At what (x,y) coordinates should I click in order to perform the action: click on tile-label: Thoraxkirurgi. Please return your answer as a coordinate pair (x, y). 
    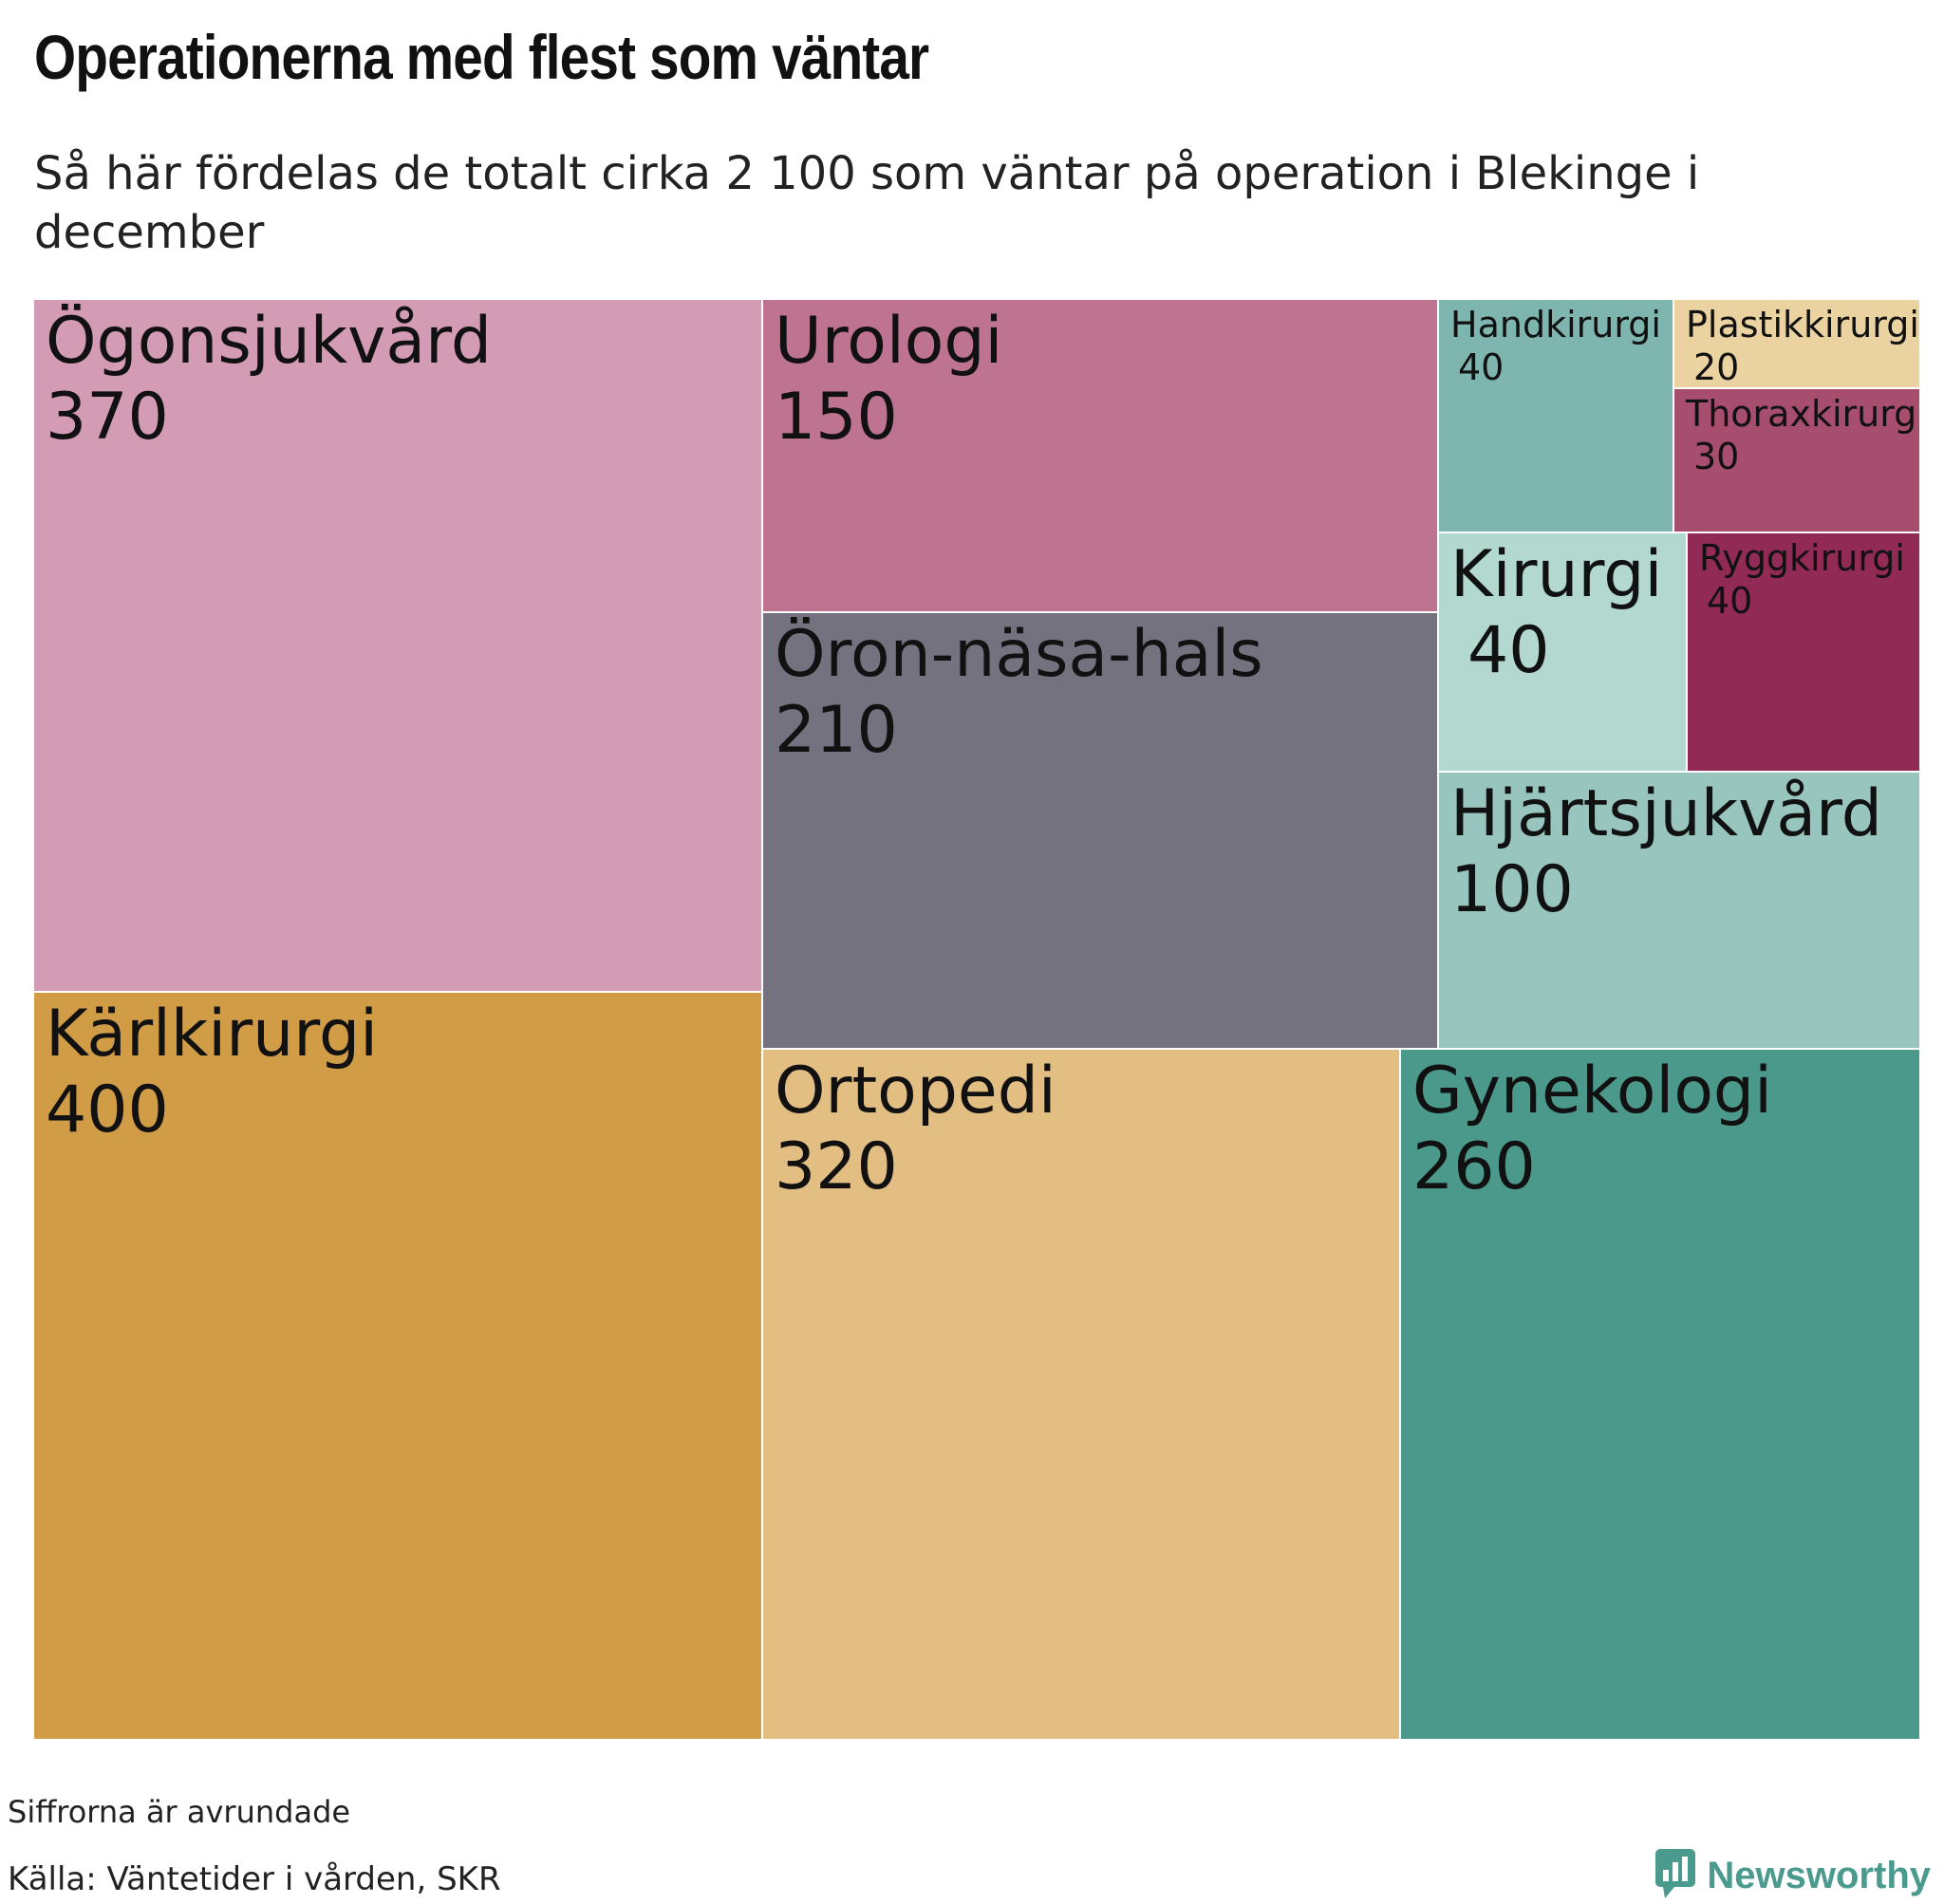
    Looking at the image, I should click on (1803, 414).